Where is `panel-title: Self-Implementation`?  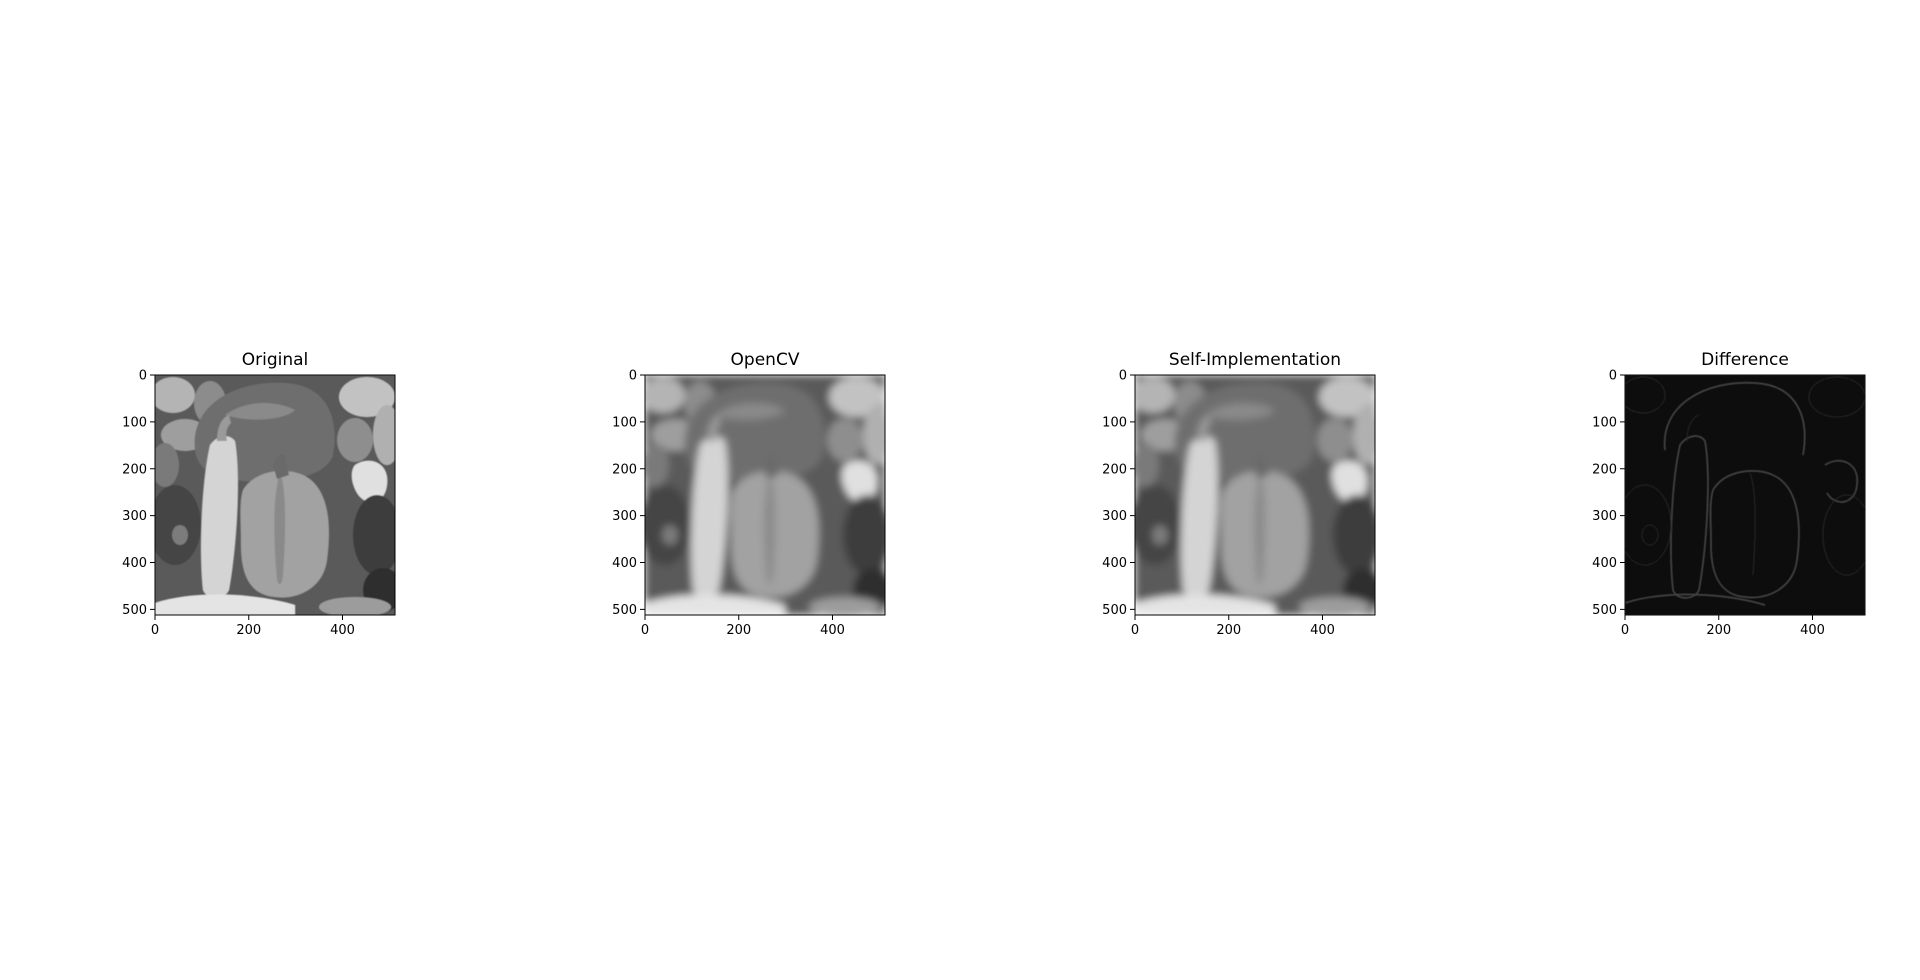
panel-title: Self-Implementation is located at coordinates (1255, 360).